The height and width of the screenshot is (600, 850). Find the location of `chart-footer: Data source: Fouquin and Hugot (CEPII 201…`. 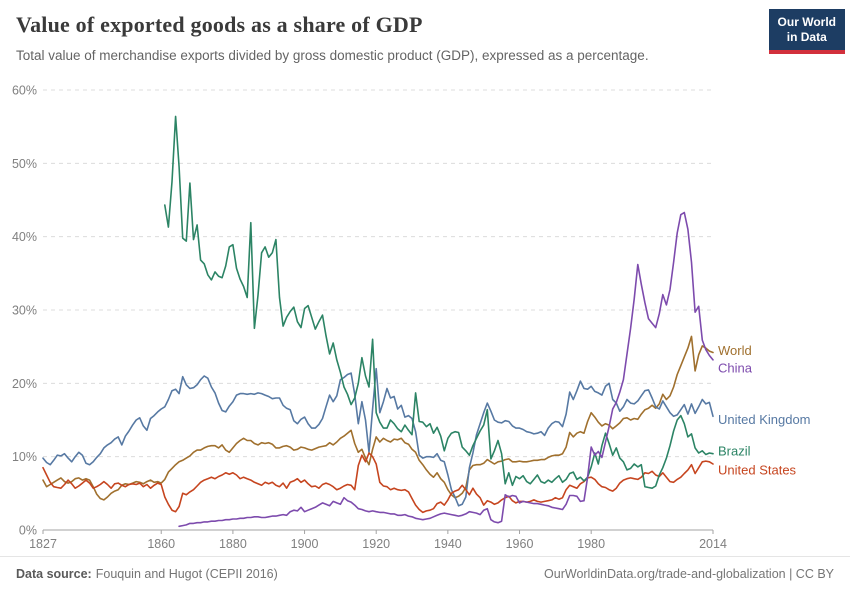

chart-footer: Data source: Fouquin and Hugot (CEPII 201… is located at coordinates (425, 568).